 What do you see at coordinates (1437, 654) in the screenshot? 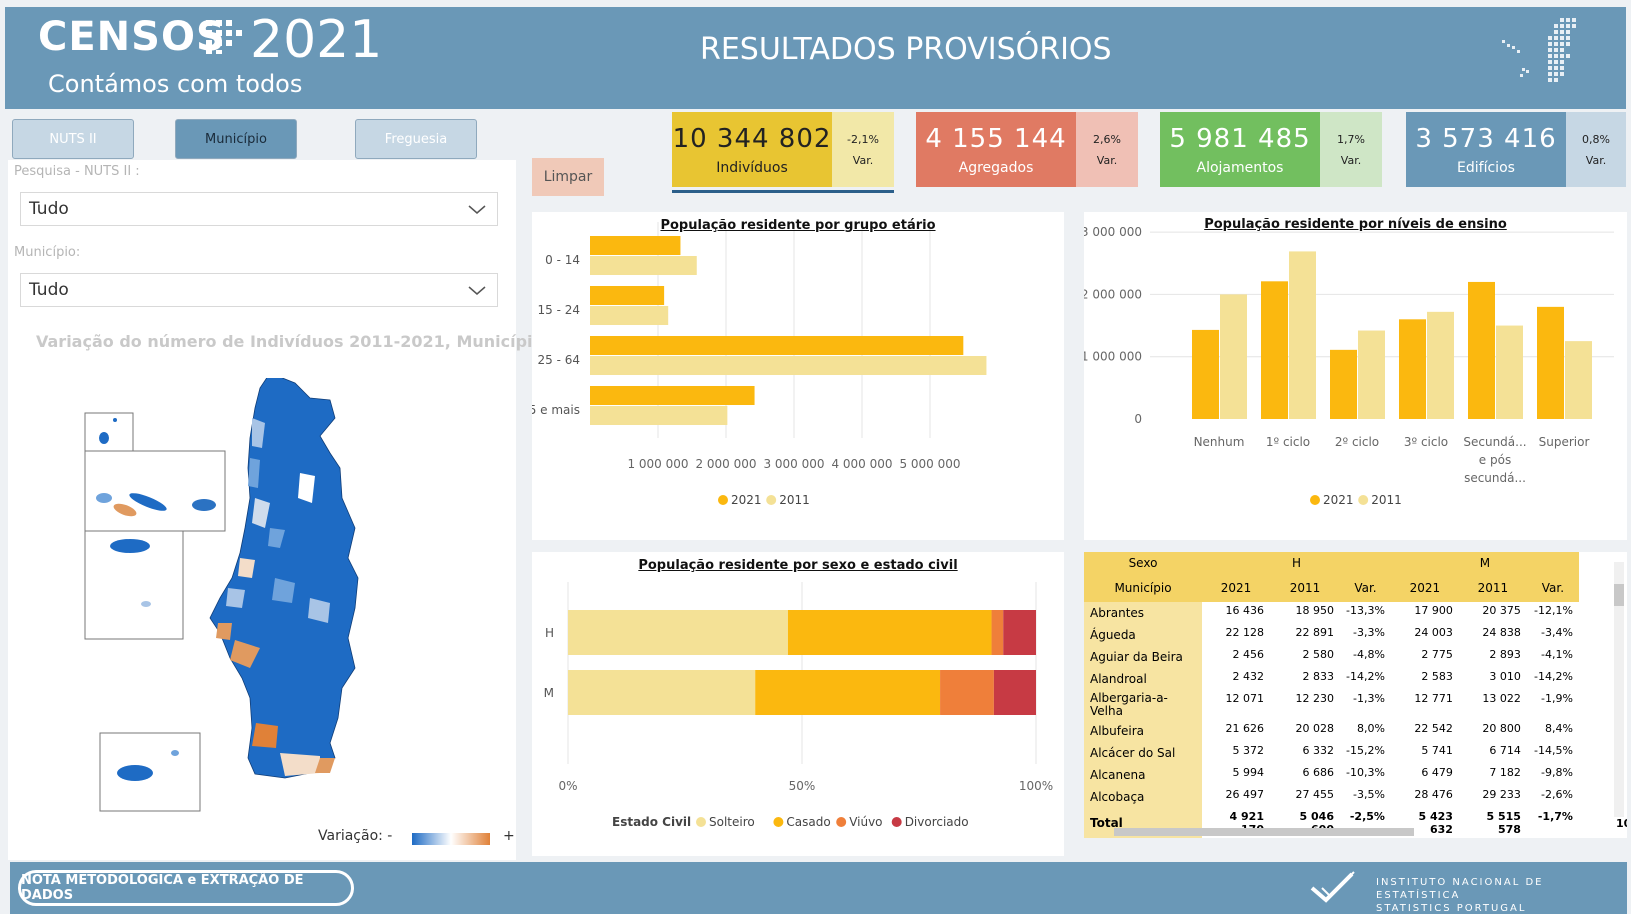
I see `table-cell: 2 775` at bounding box center [1437, 654].